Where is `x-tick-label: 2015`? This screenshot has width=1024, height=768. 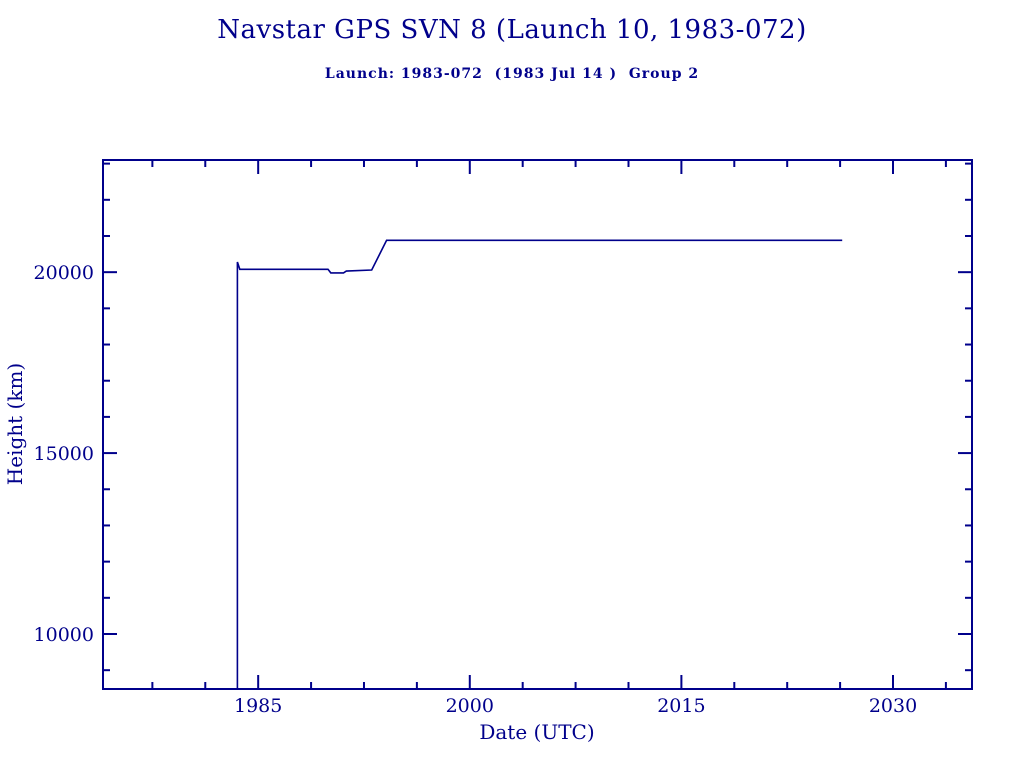
x-tick-label: 2015 is located at coordinates (681, 706).